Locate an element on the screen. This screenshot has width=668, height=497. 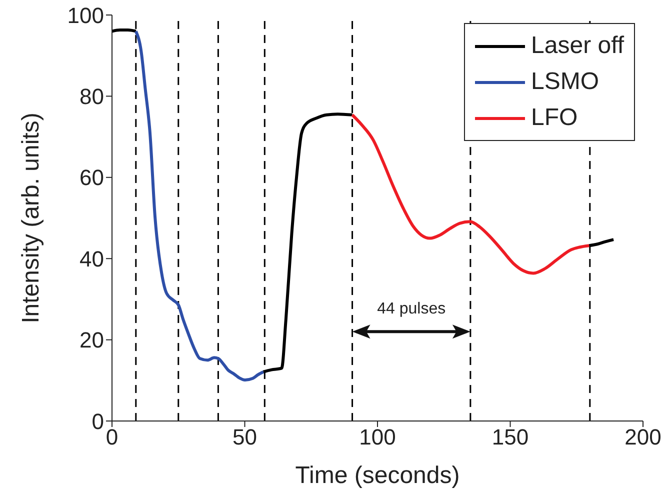
annotation: 44 pulses is located at coordinates (411, 309).